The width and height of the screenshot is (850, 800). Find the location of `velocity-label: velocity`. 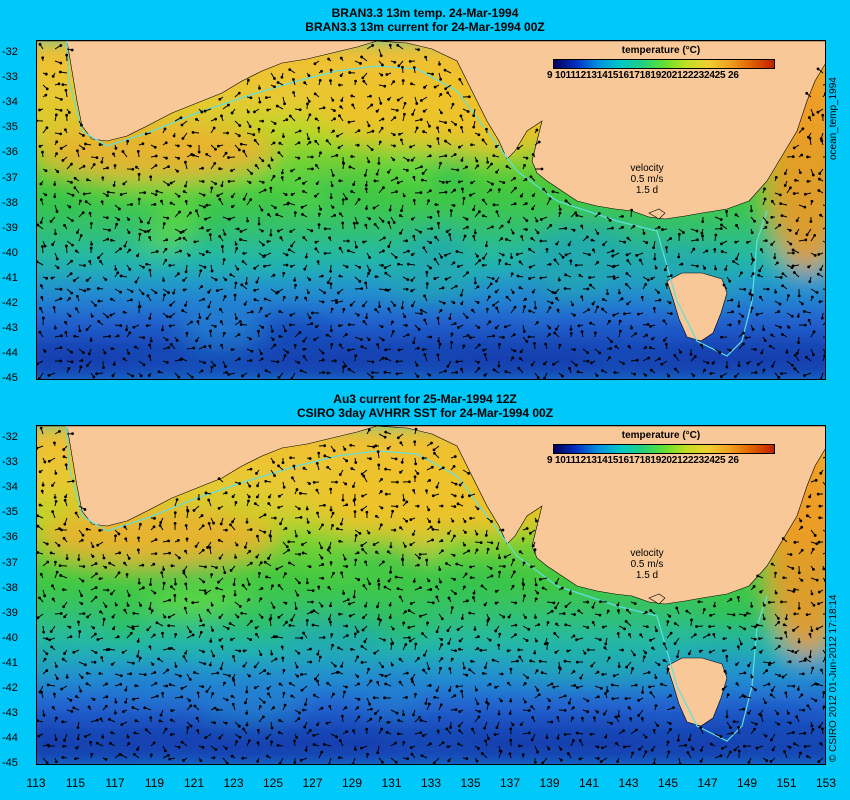

velocity-label: velocity is located at coordinates (647, 168).